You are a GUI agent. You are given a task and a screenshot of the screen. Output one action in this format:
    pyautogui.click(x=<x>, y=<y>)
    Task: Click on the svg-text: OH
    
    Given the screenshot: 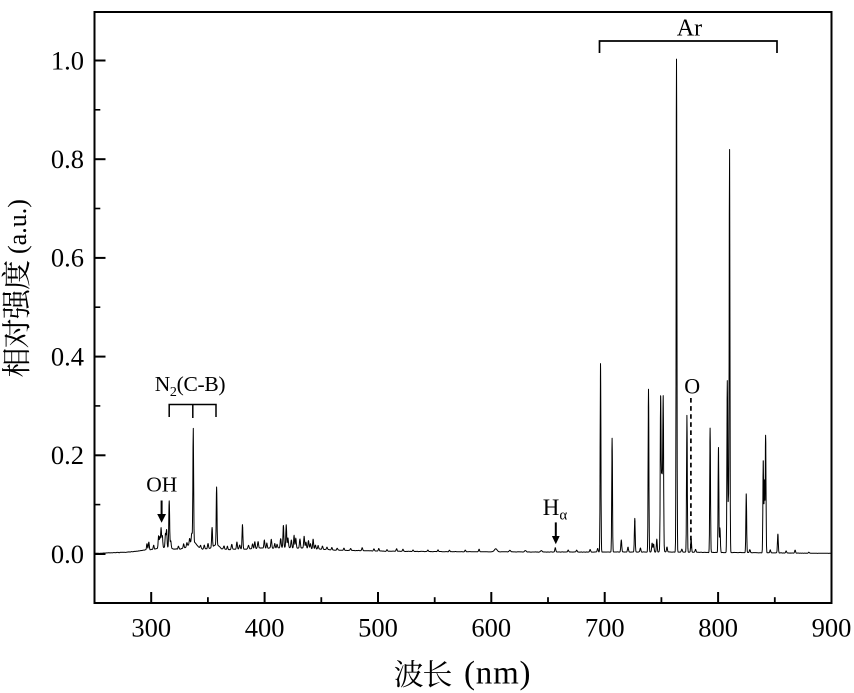 What is the action you would take?
    pyautogui.click(x=161, y=485)
    